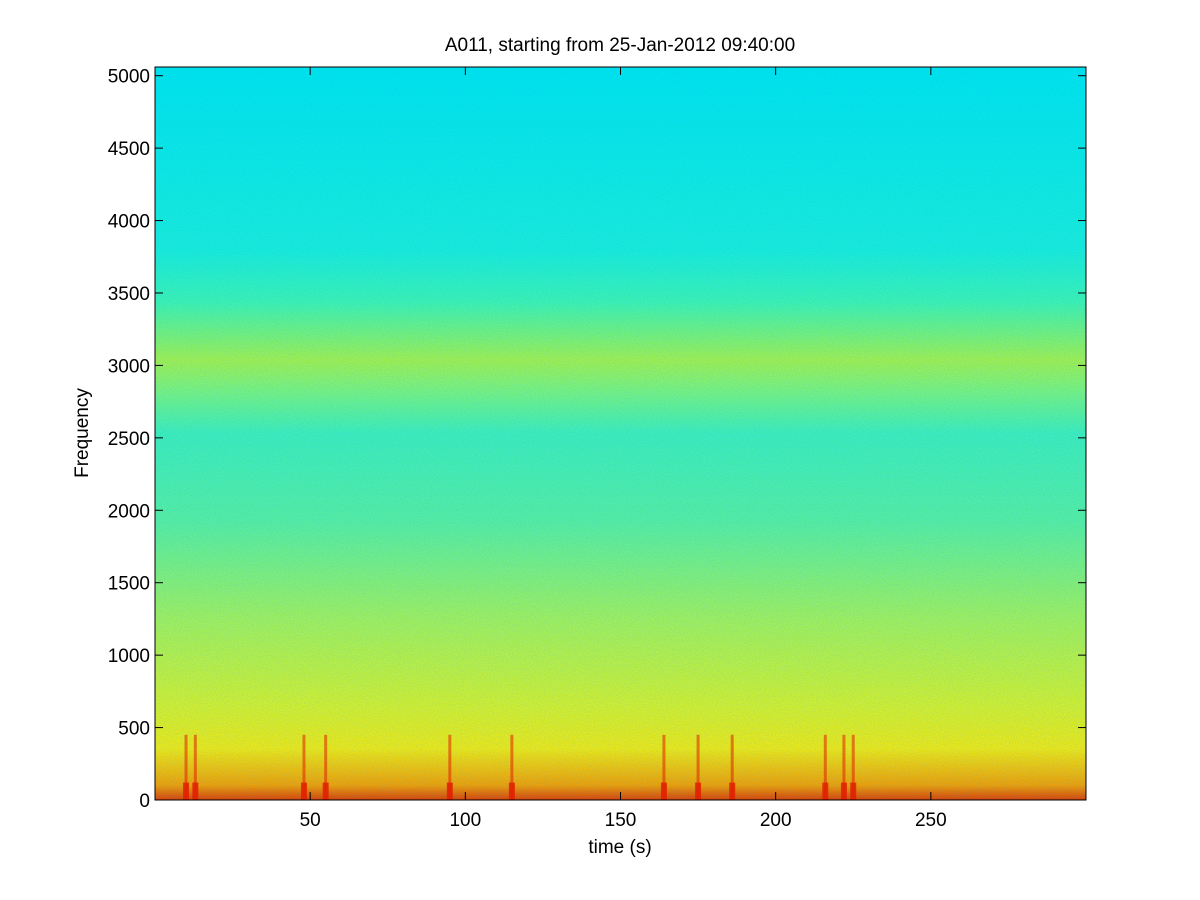 This screenshot has width=1200, height=900. What do you see at coordinates (129, 294) in the screenshot?
I see `y-tick-label: 3500` at bounding box center [129, 294].